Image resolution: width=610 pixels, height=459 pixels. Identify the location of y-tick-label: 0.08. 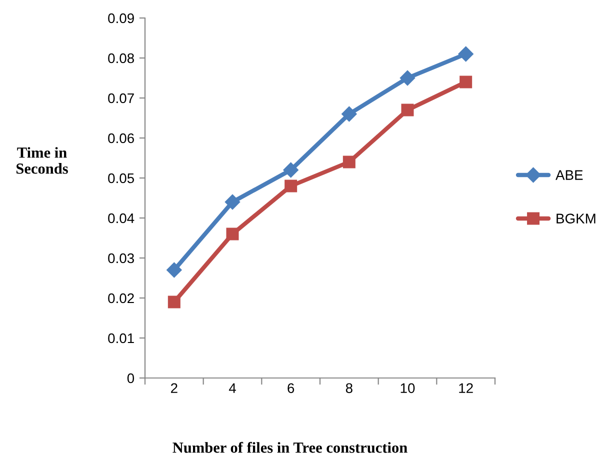
(121, 58).